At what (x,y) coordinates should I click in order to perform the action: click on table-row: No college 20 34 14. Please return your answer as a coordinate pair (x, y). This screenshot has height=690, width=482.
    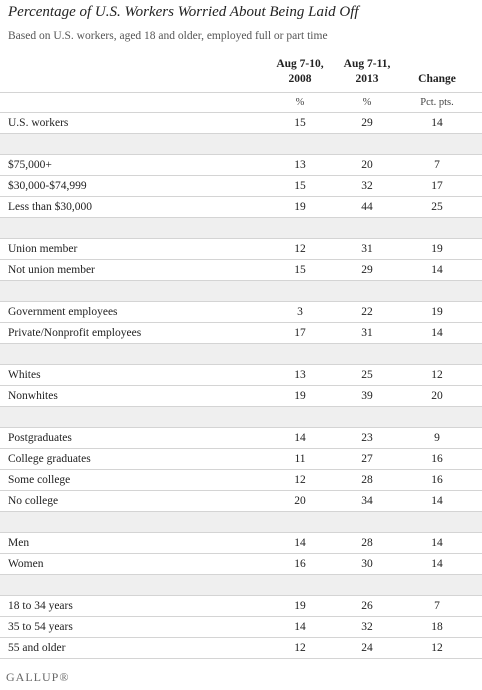
    Looking at the image, I should click on (241, 501).